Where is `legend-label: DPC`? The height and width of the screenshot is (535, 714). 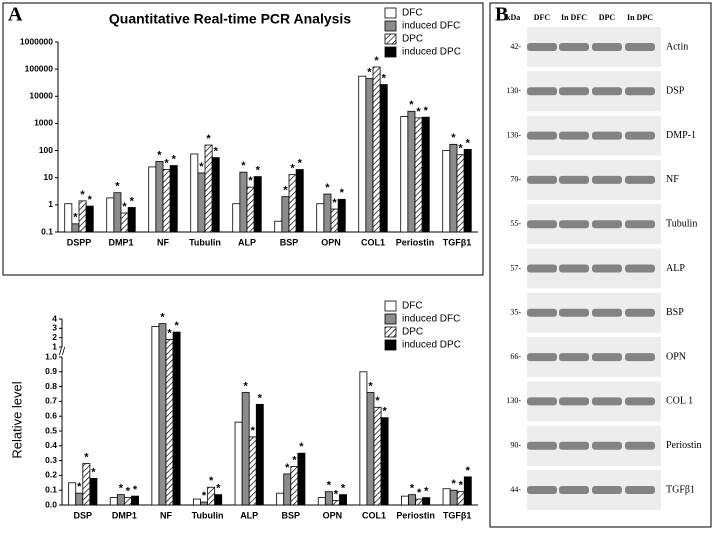 legend-label: DPC is located at coordinates (412, 39).